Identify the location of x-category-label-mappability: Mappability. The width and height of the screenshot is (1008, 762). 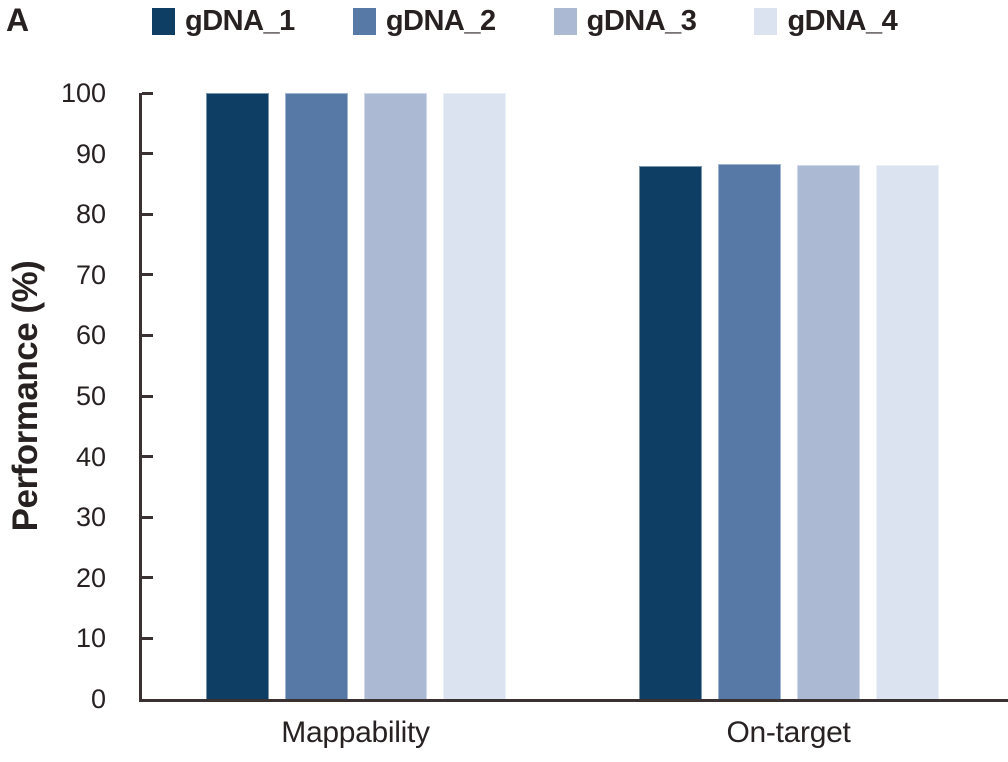
(355, 732).